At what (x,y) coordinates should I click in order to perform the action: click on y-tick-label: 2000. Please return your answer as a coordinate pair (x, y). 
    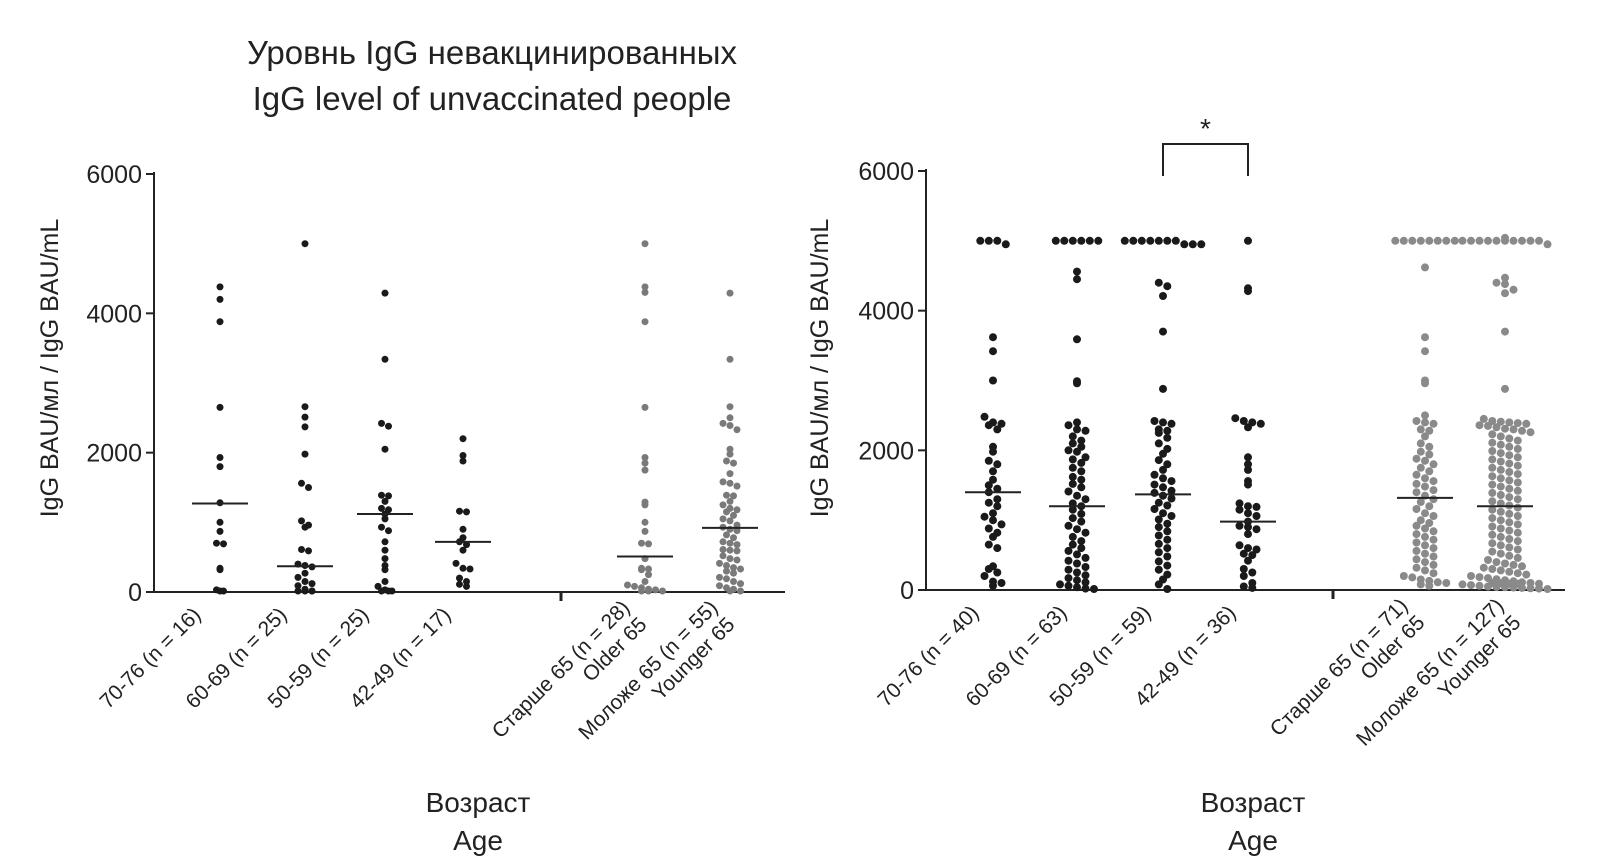
    Looking at the image, I should click on (886, 451).